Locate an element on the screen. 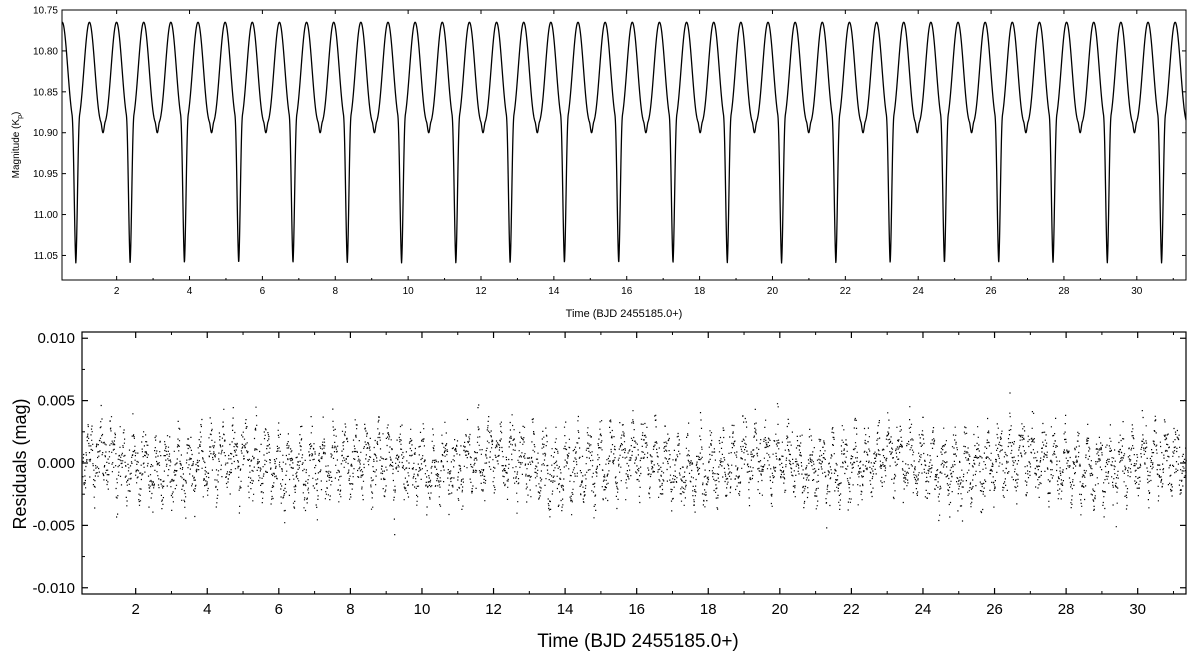 The image size is (1200, 661). residuals-x-label: Time (BJD 2455185.0+) is located at coordinates (638, 641).